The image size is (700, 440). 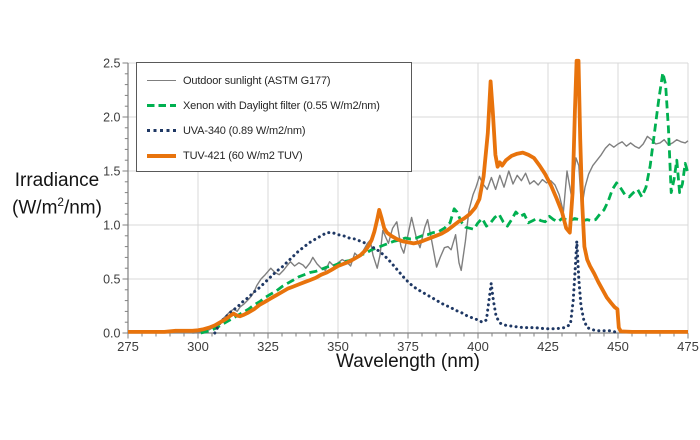 I want to click on y-axis-title-superscript: 2, so click(x=60, y=202).